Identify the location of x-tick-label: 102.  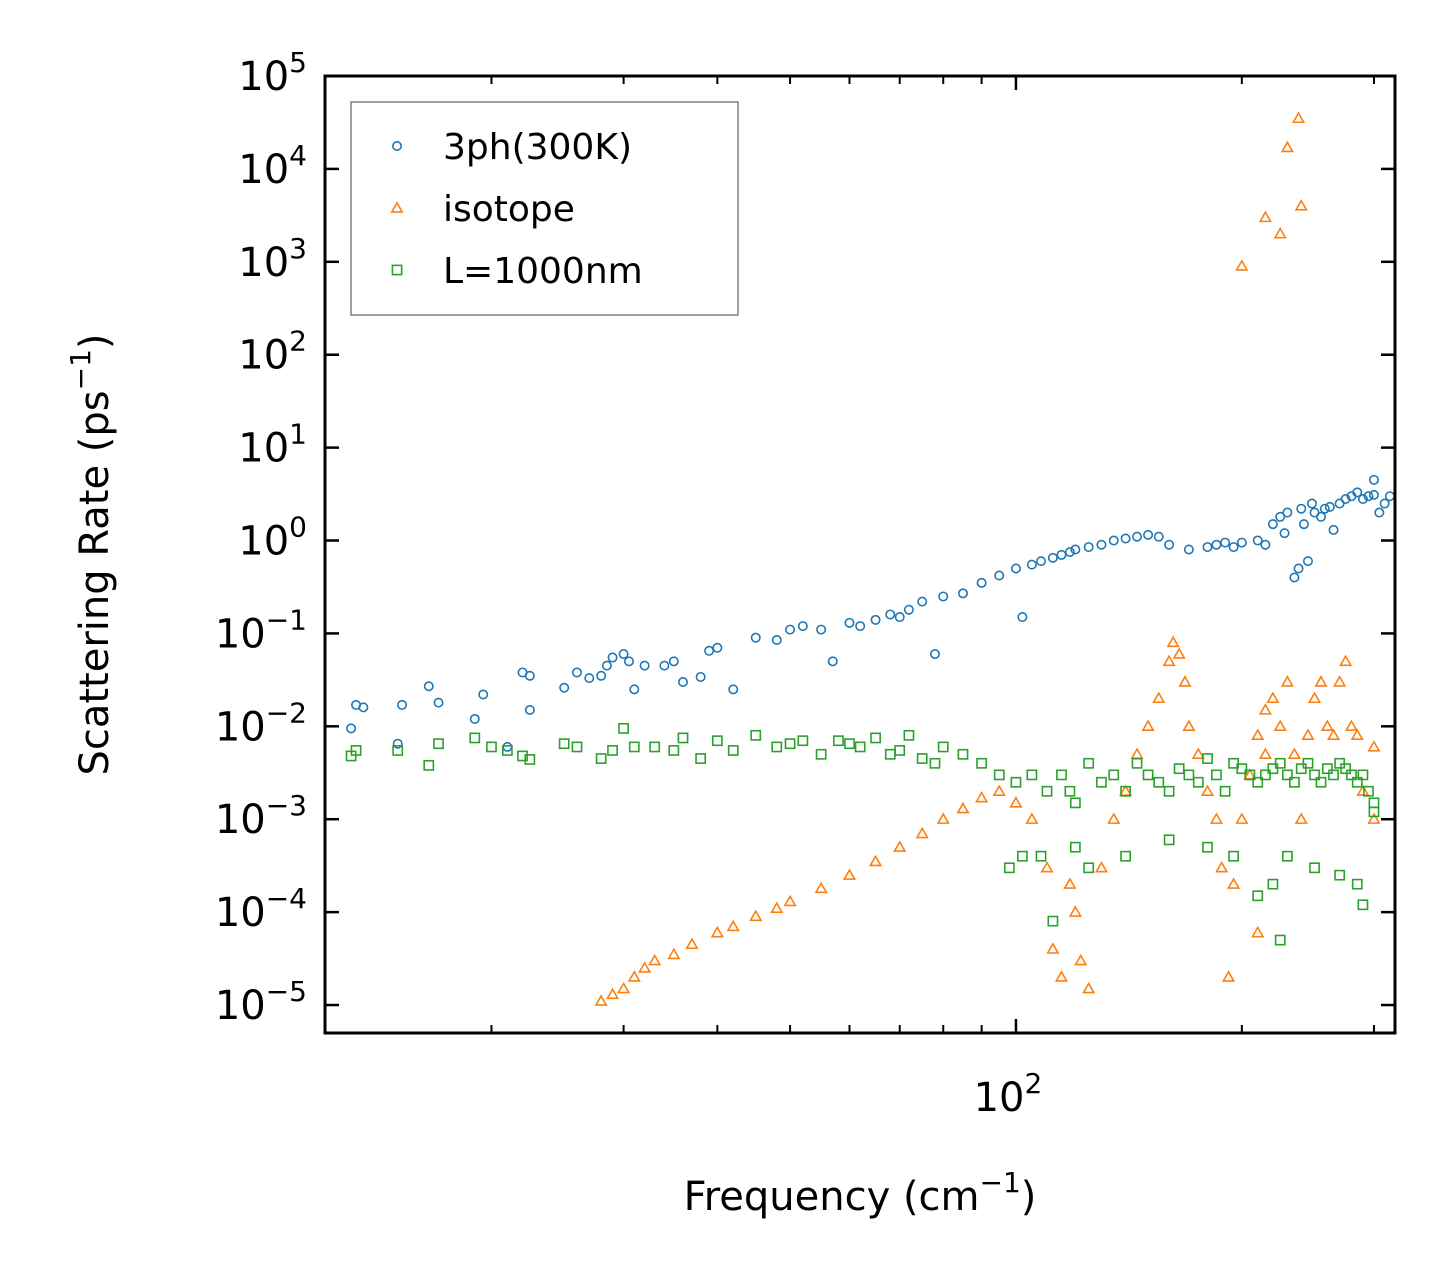
(1008, 1094).